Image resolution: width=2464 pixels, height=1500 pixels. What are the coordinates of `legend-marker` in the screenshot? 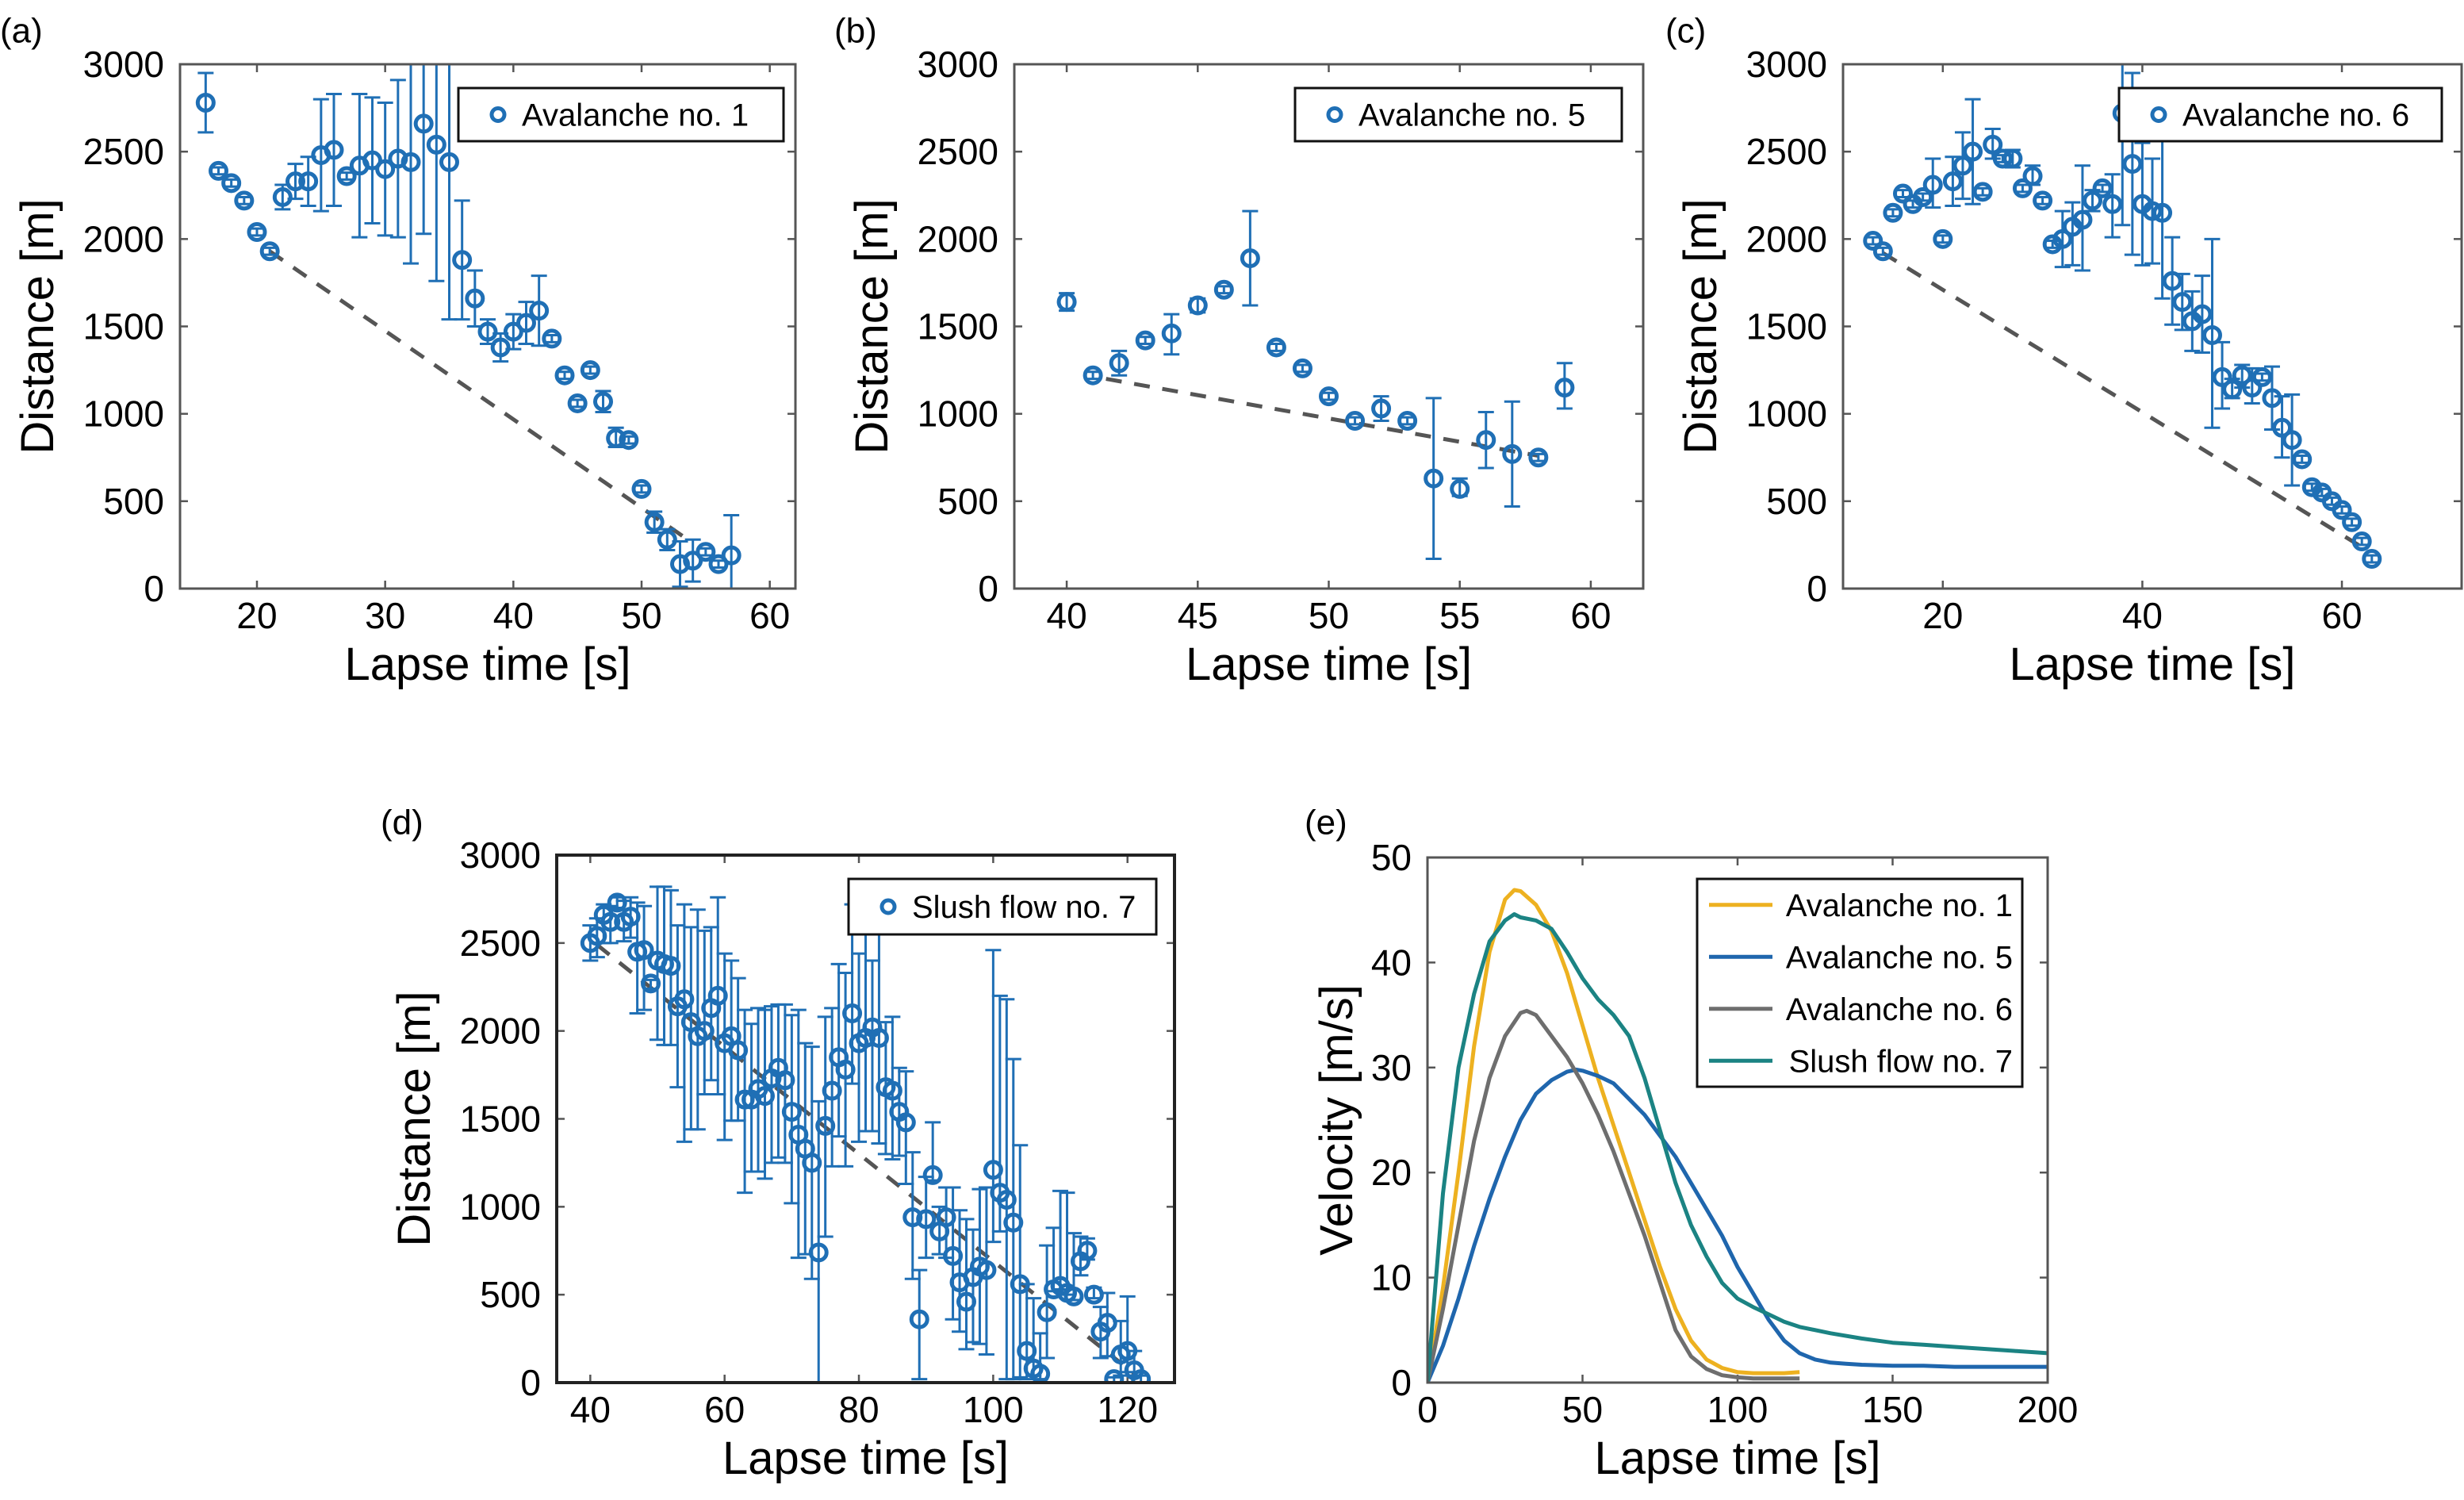 It's located at (1334, 114).